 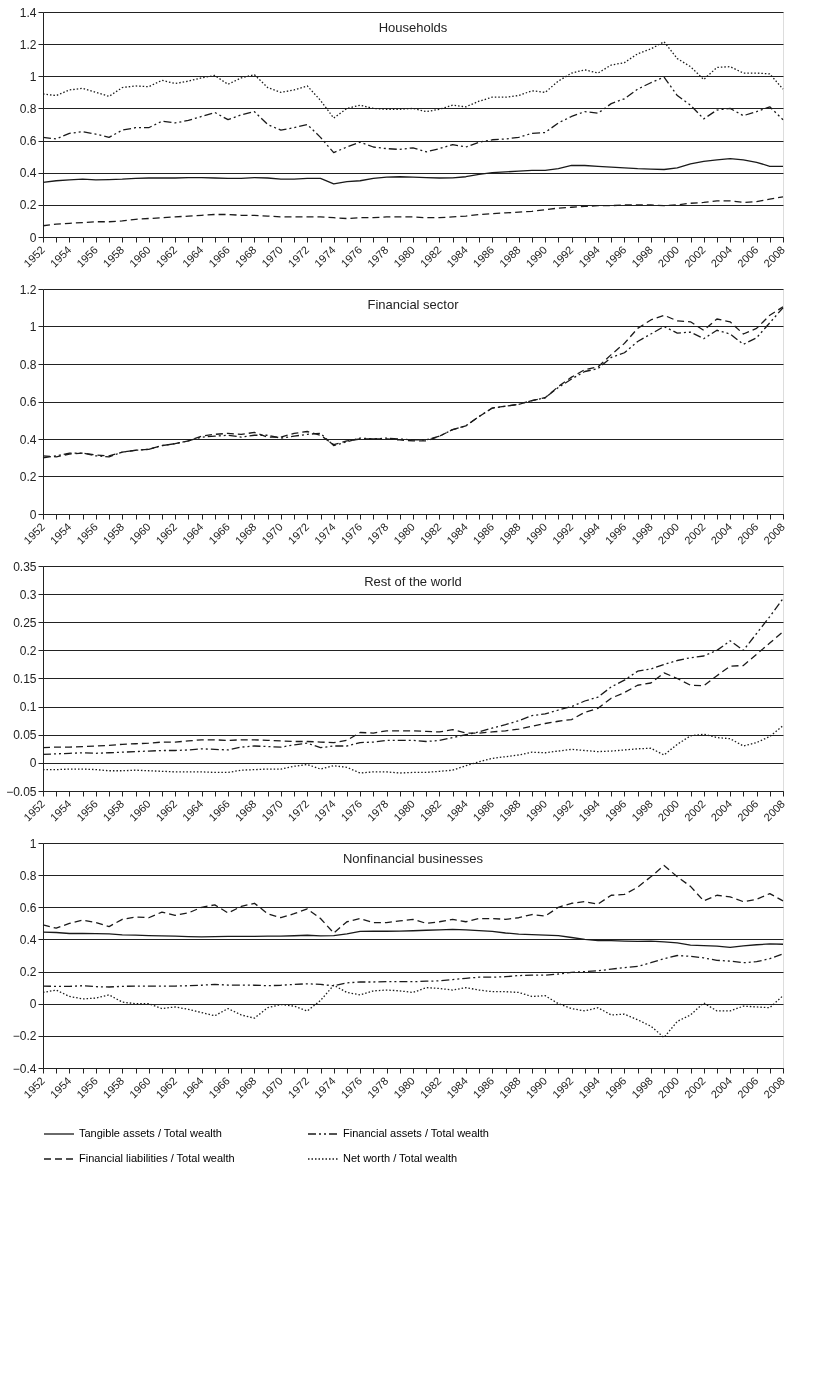 What do you see at coordinates (25, 622) in the screenshot?
I see `y-tick-label: 0.25` at bounding box center [25, 622].